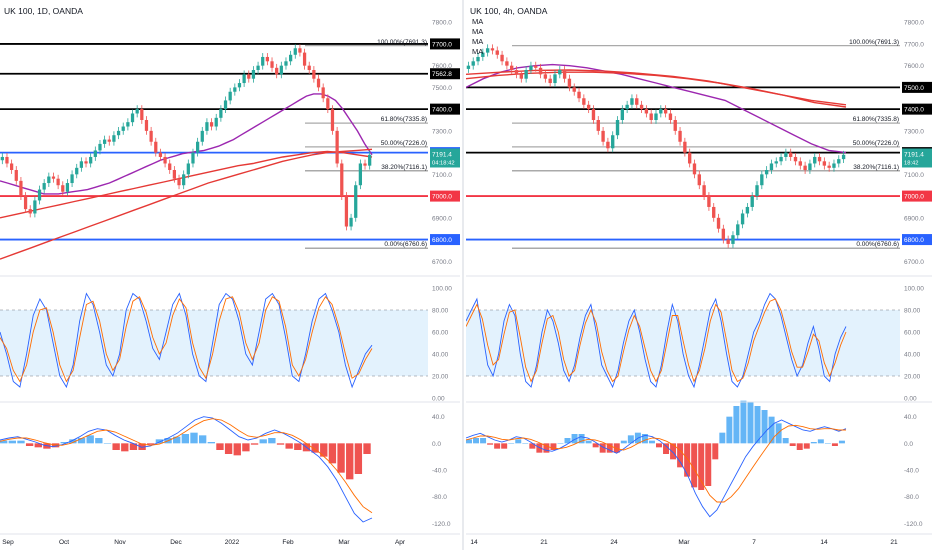 This screenshot has height=550, width=932. Describe the element at coordinates (440, 355) in the screenshot. I see `stoch-tick-label: 40.00` at that location.